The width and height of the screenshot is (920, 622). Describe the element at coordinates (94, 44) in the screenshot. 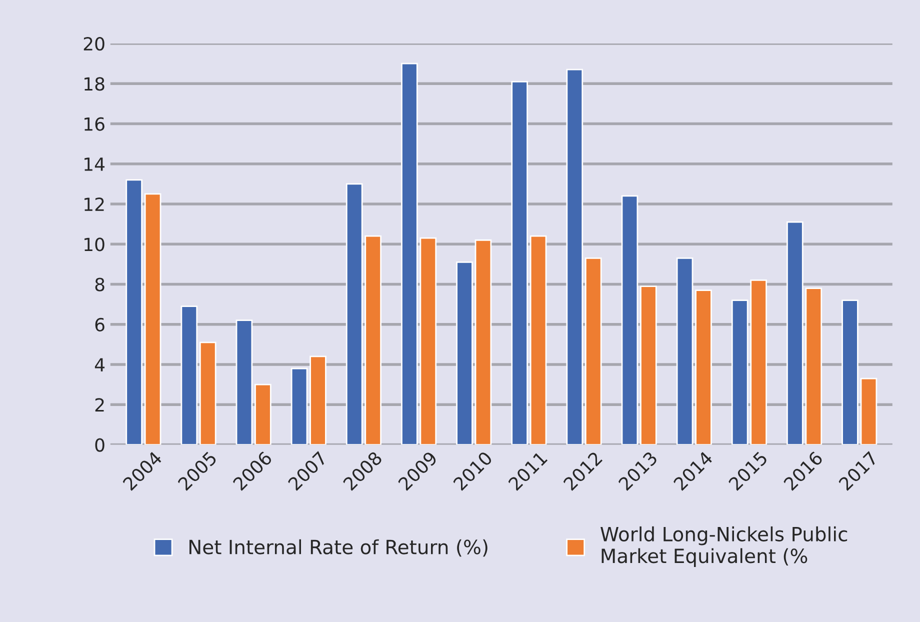

I see `y-tick-label: 20` at that location.